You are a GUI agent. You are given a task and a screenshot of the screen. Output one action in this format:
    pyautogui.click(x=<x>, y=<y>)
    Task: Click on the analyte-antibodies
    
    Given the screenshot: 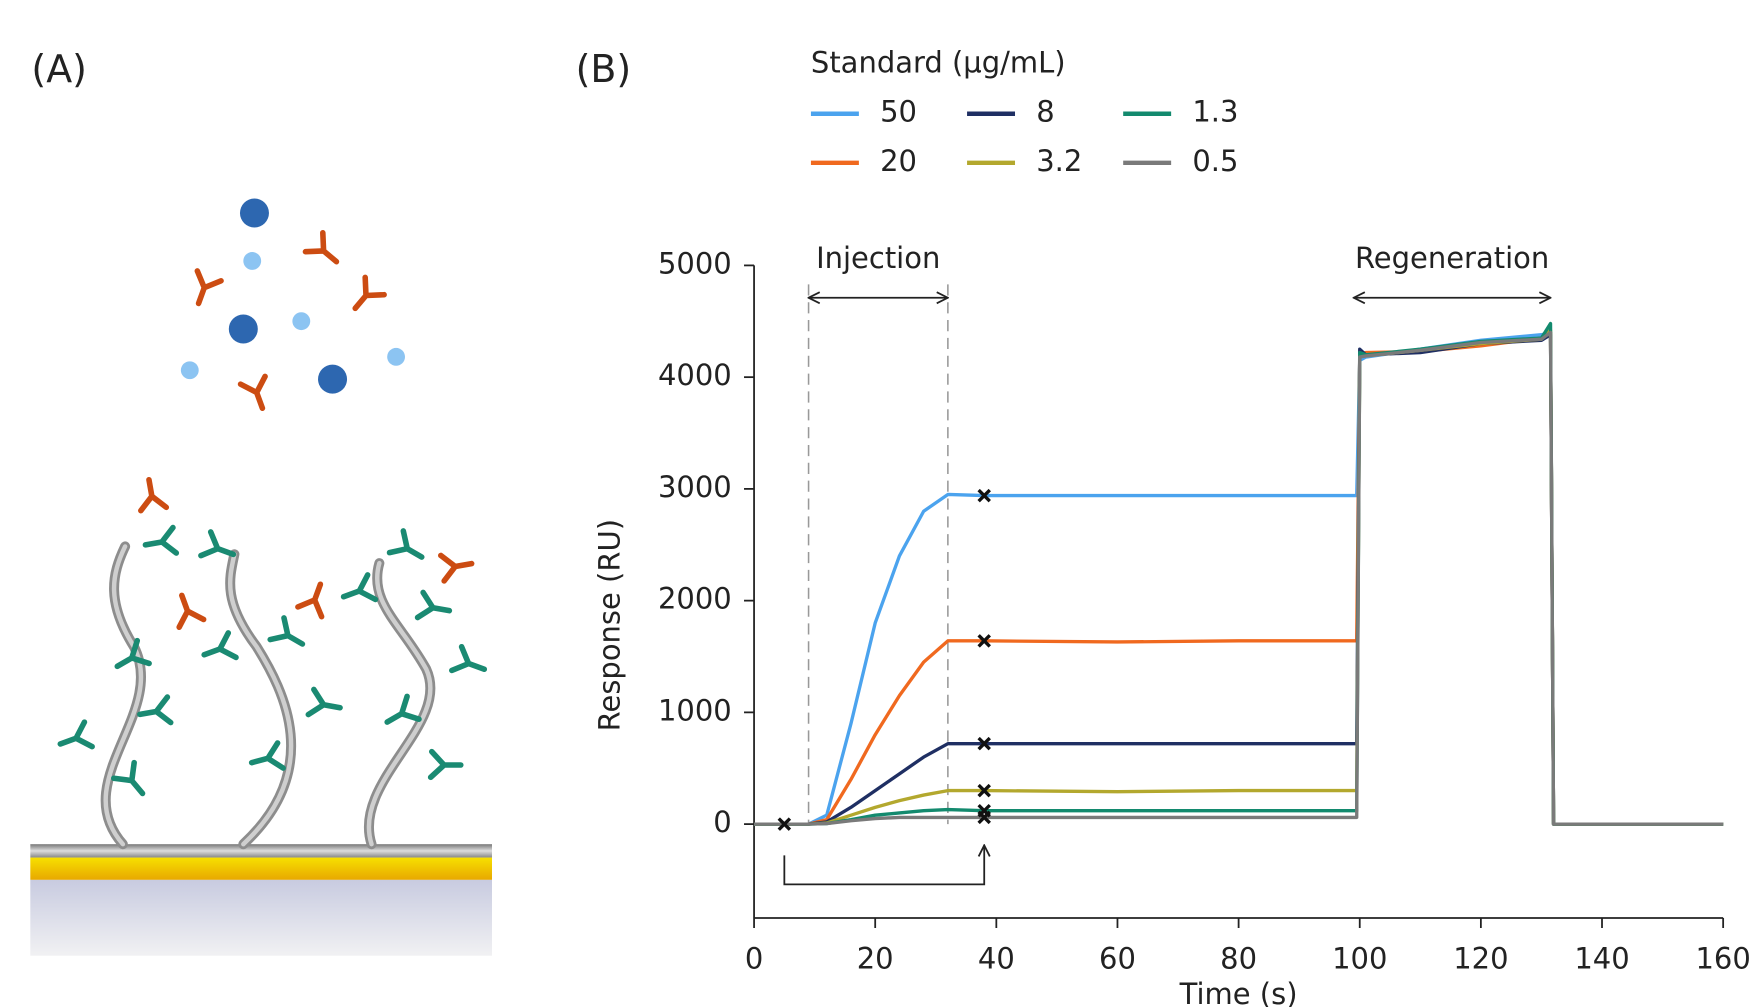 What is the action you would take?
    pyautogui.click(x=305, y=430)
    